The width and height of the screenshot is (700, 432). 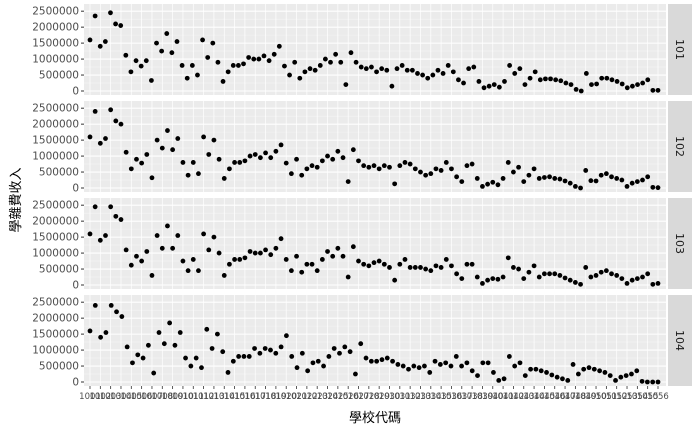 I want to click on x-tick-label: 1017, so click(x=255, y=397).